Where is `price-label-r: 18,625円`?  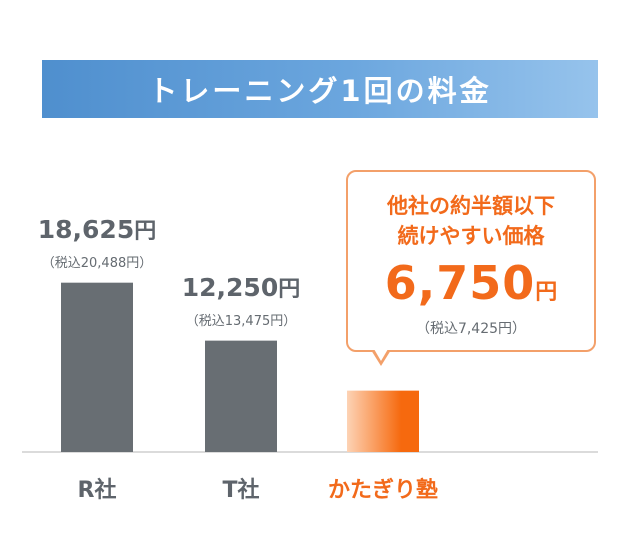
price-label-r: 18,625円 is located at coordinates (97, 229).